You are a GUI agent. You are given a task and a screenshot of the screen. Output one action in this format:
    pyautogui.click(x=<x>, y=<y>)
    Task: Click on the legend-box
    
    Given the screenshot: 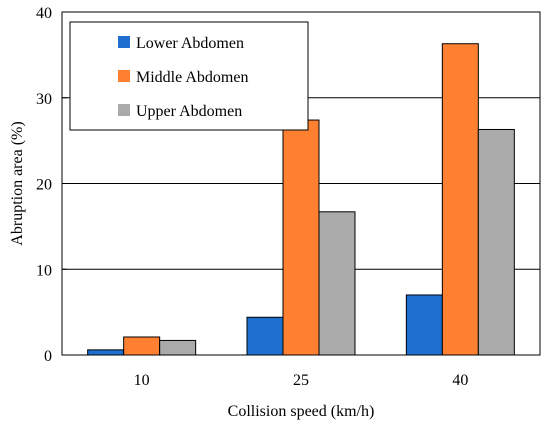 What is the action you would take?
    pyautogui.click(x=189, y=76)
    